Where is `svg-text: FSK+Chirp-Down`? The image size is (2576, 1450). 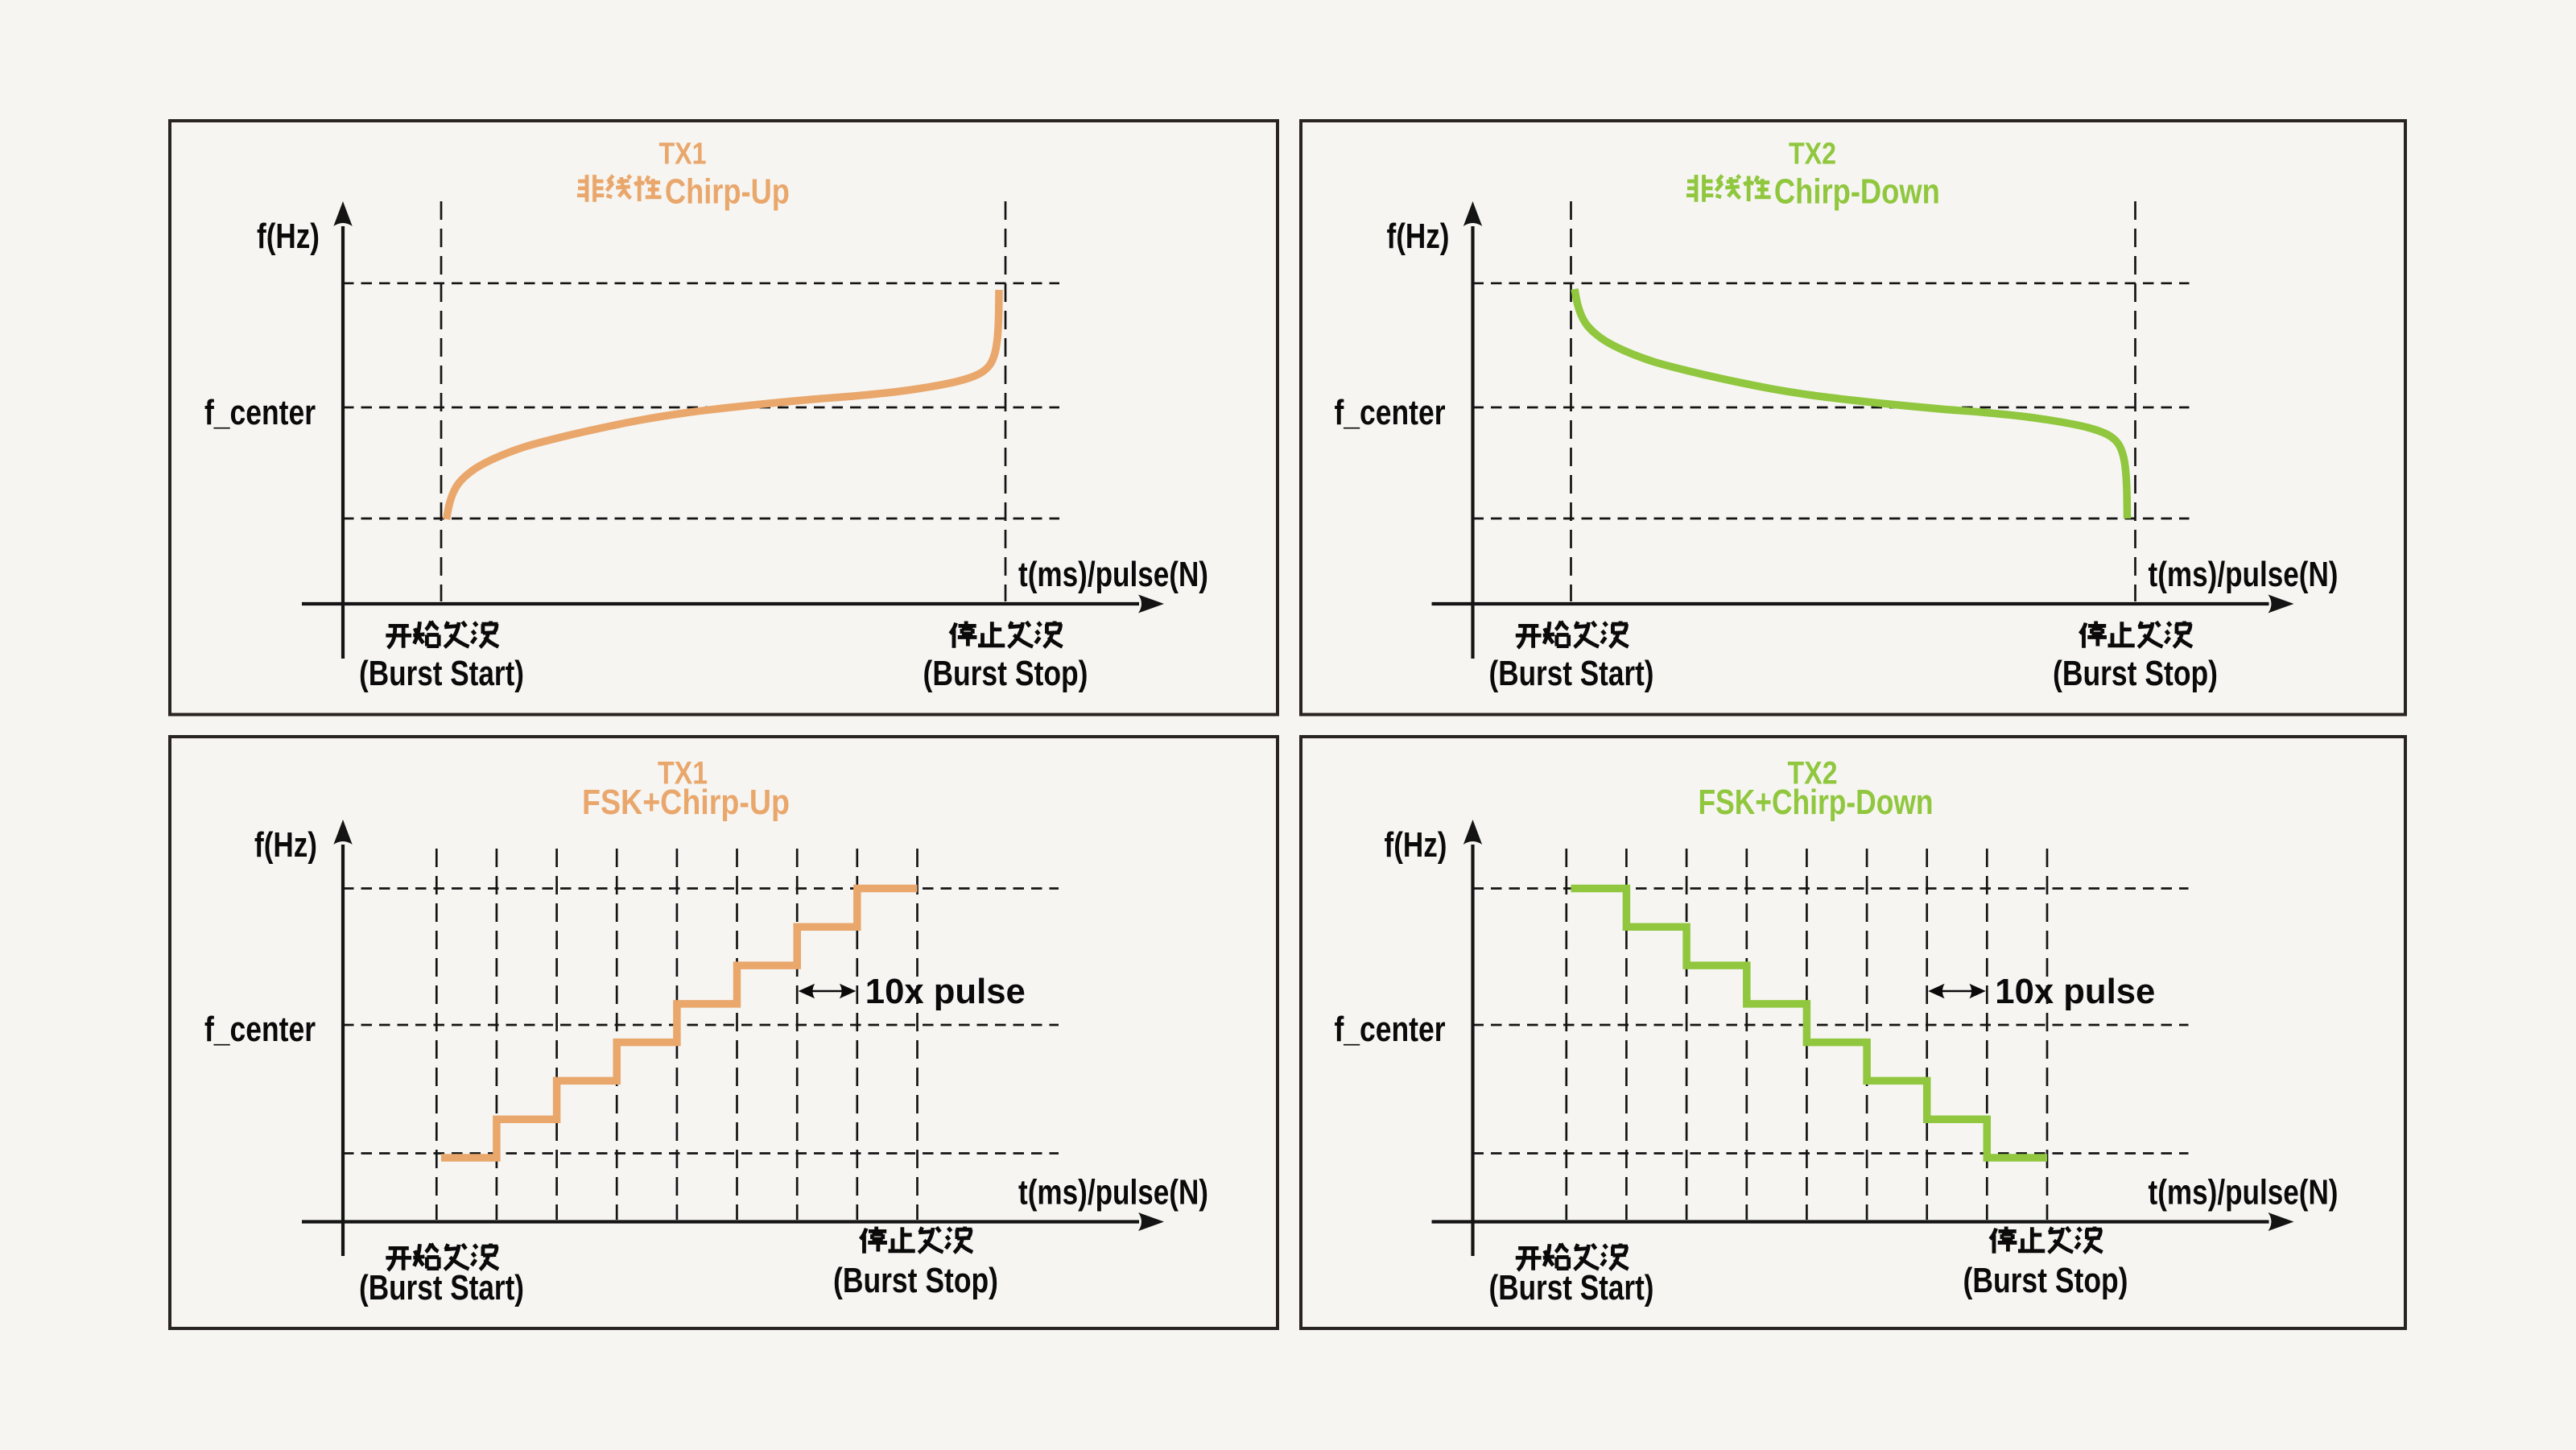 svg-text: FSK+Chirp-Down is located at coordinates (1816, 802).